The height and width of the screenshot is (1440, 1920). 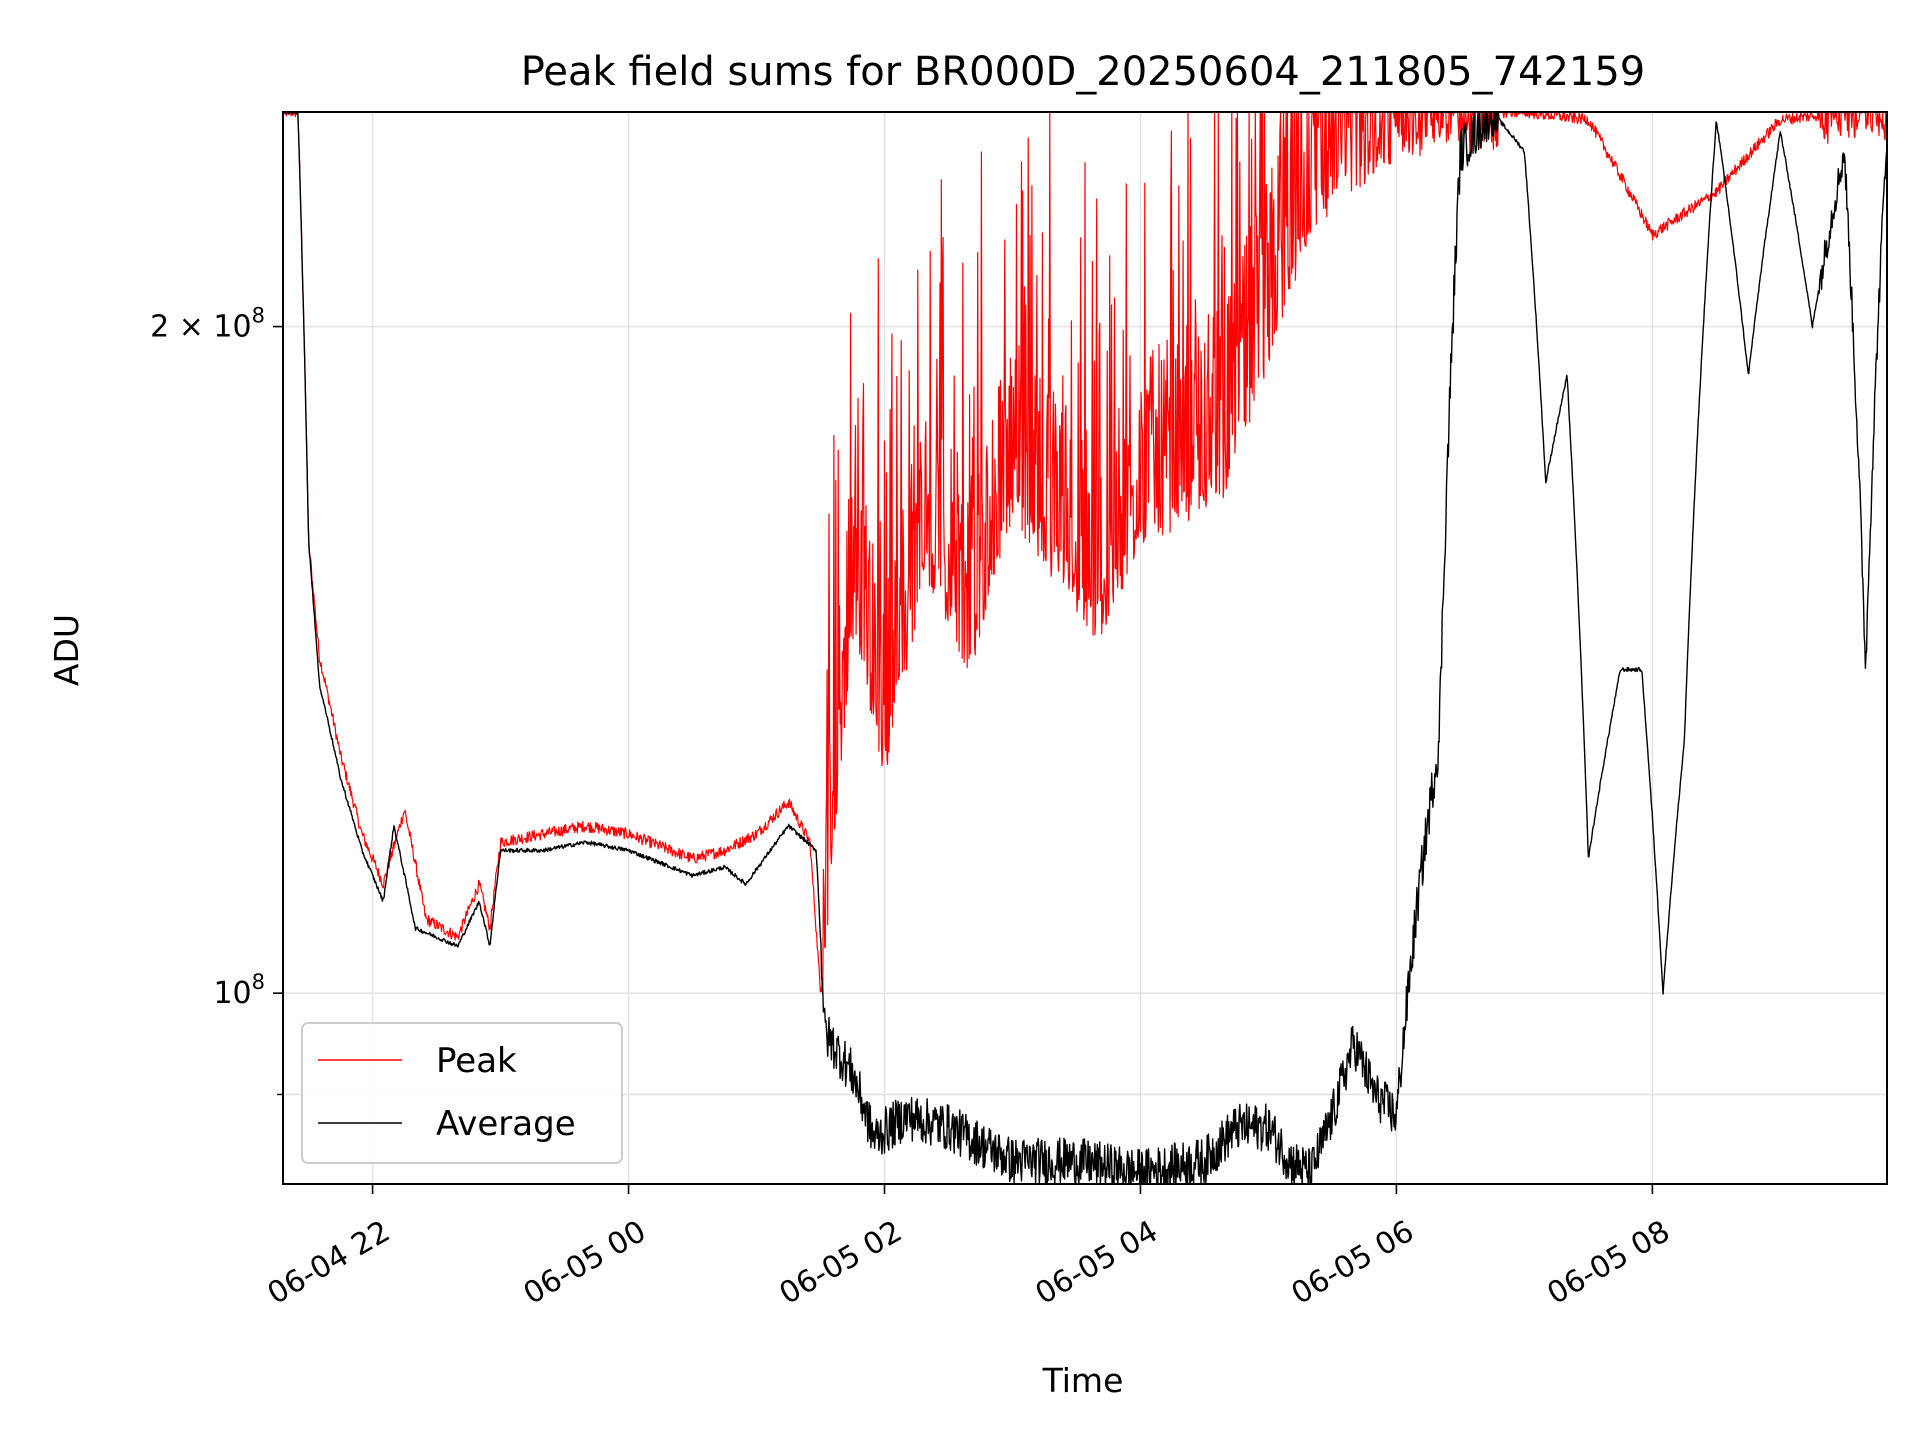 I want to click on legend-box, so click(x=462, y=1093).